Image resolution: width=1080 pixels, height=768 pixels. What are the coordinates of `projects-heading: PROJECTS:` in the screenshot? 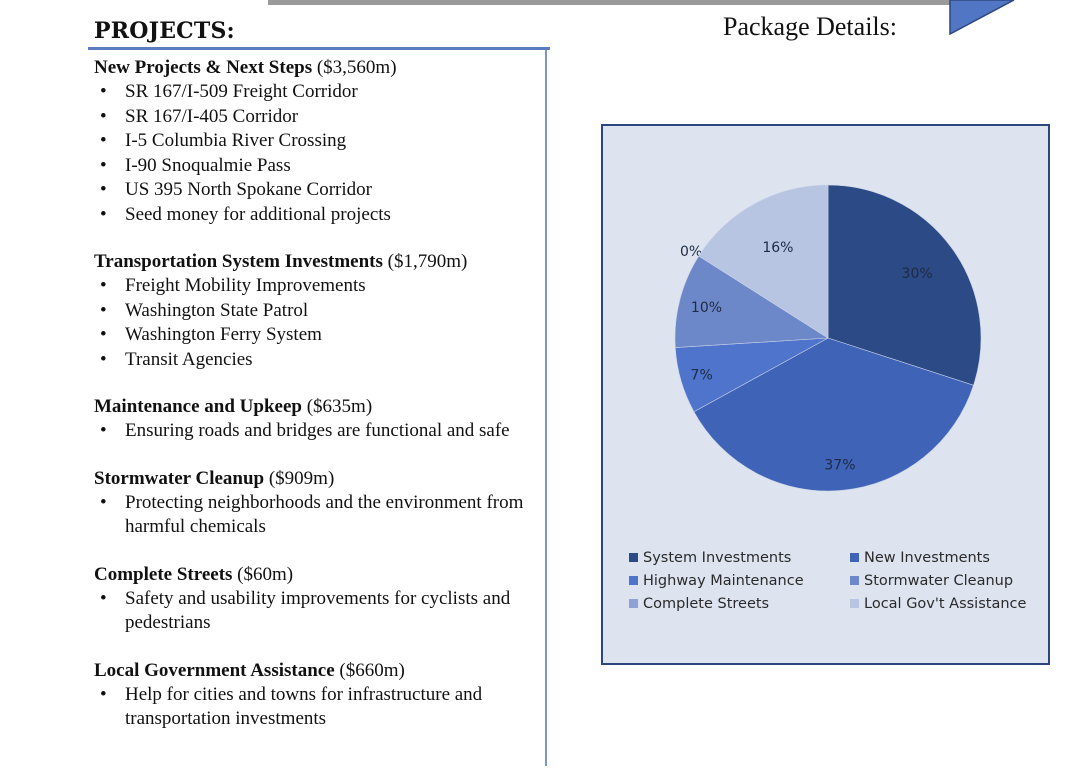 It's located at (164, 31).